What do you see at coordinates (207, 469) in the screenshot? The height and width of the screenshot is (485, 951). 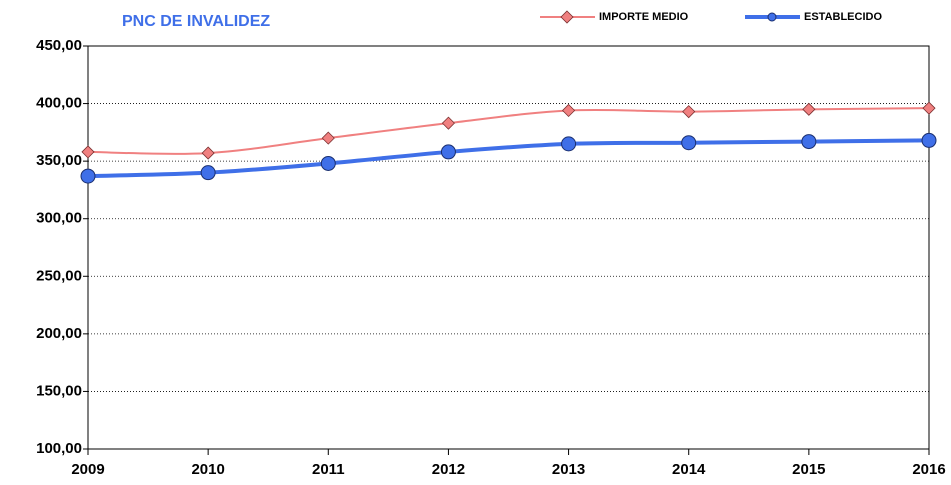 I see `x-tick-label: 2010` at bounding box center [207, 469].